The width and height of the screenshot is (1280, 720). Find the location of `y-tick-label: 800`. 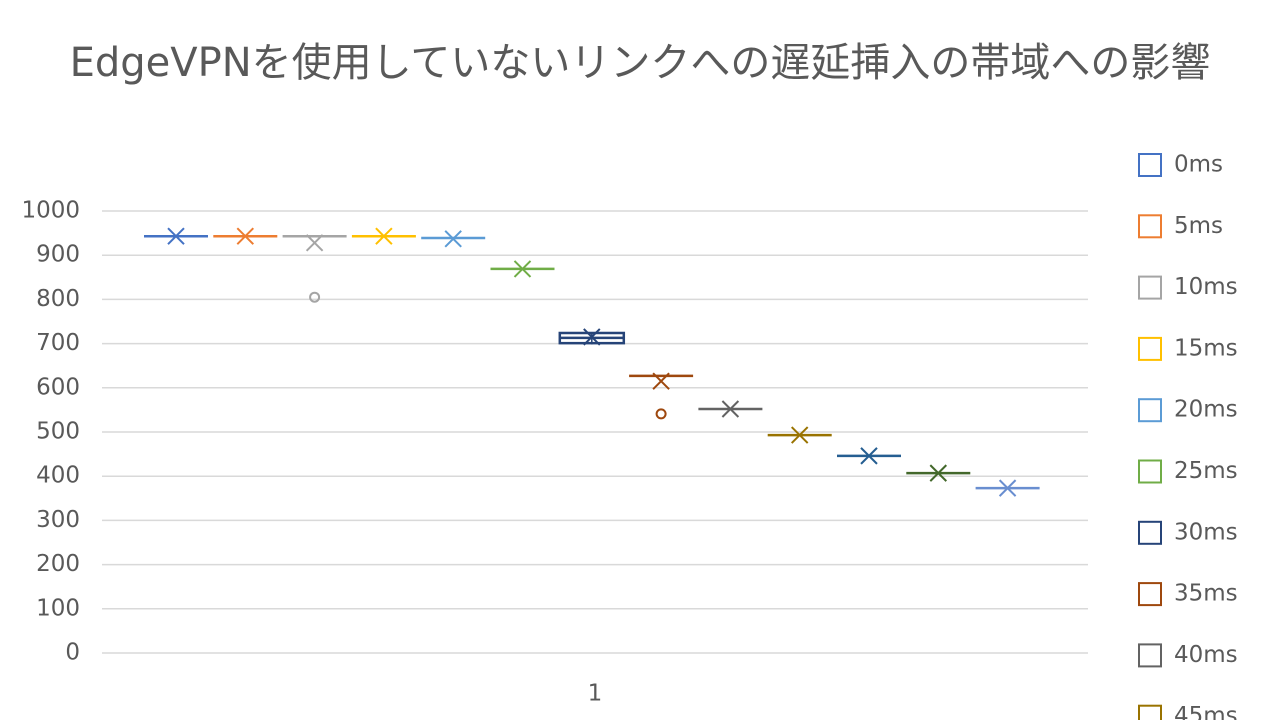

y-tick-label: 800 is located at coordinates (58, 299).